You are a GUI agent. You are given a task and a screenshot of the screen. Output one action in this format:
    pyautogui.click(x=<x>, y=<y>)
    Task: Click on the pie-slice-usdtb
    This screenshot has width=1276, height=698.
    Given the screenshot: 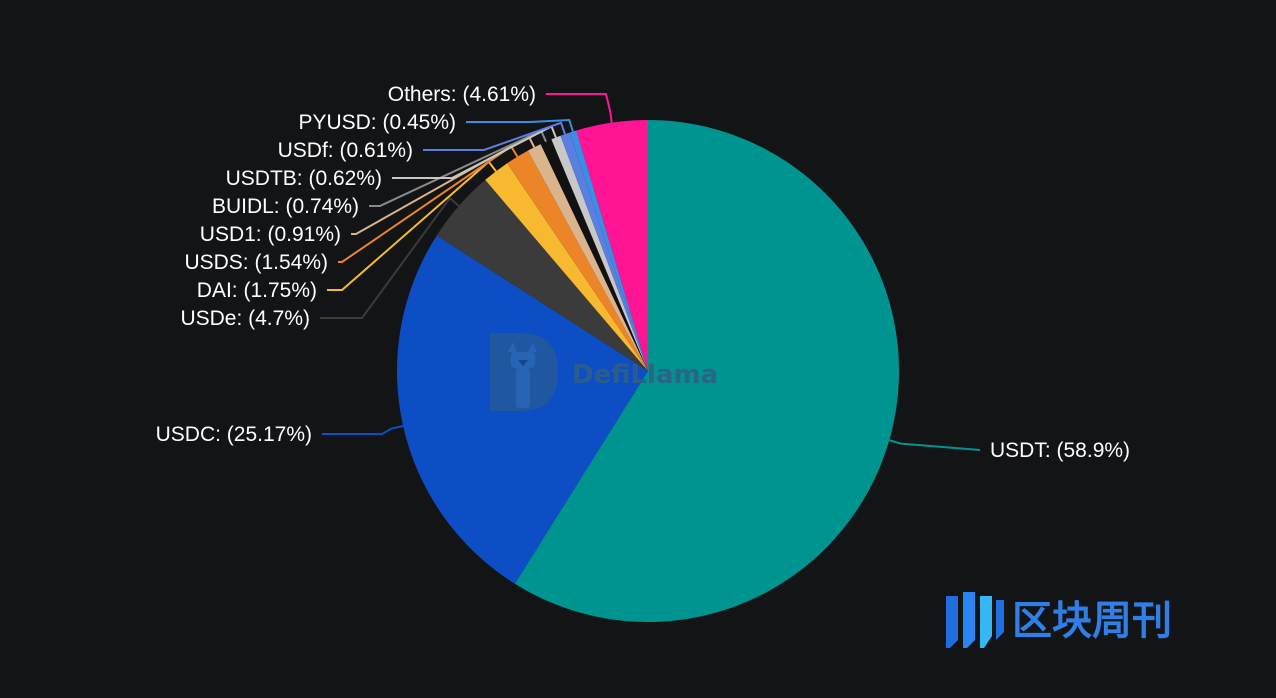 What is the action you would take?
    pyautogui.click(x=599, y=253)
    